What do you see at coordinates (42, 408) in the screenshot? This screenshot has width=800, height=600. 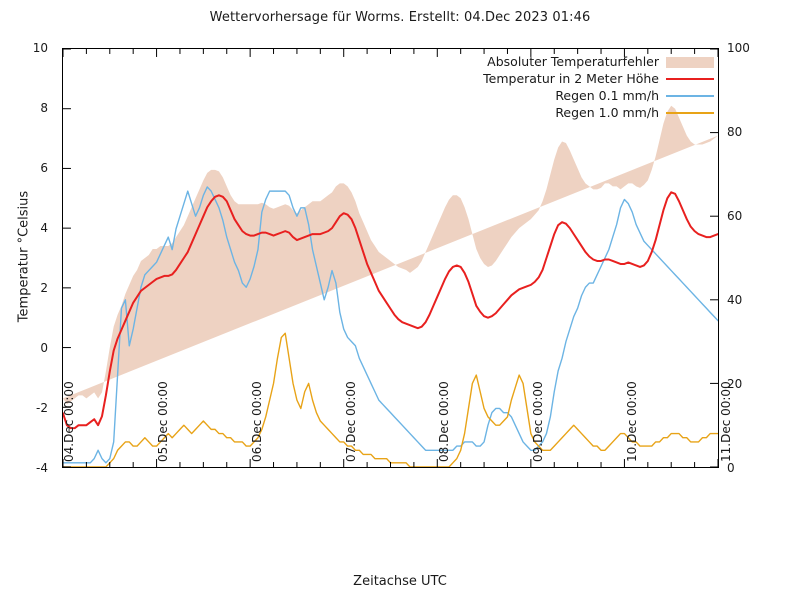 I see `y-axis-left-tick-label: -2` at bounding box center [42, 408].